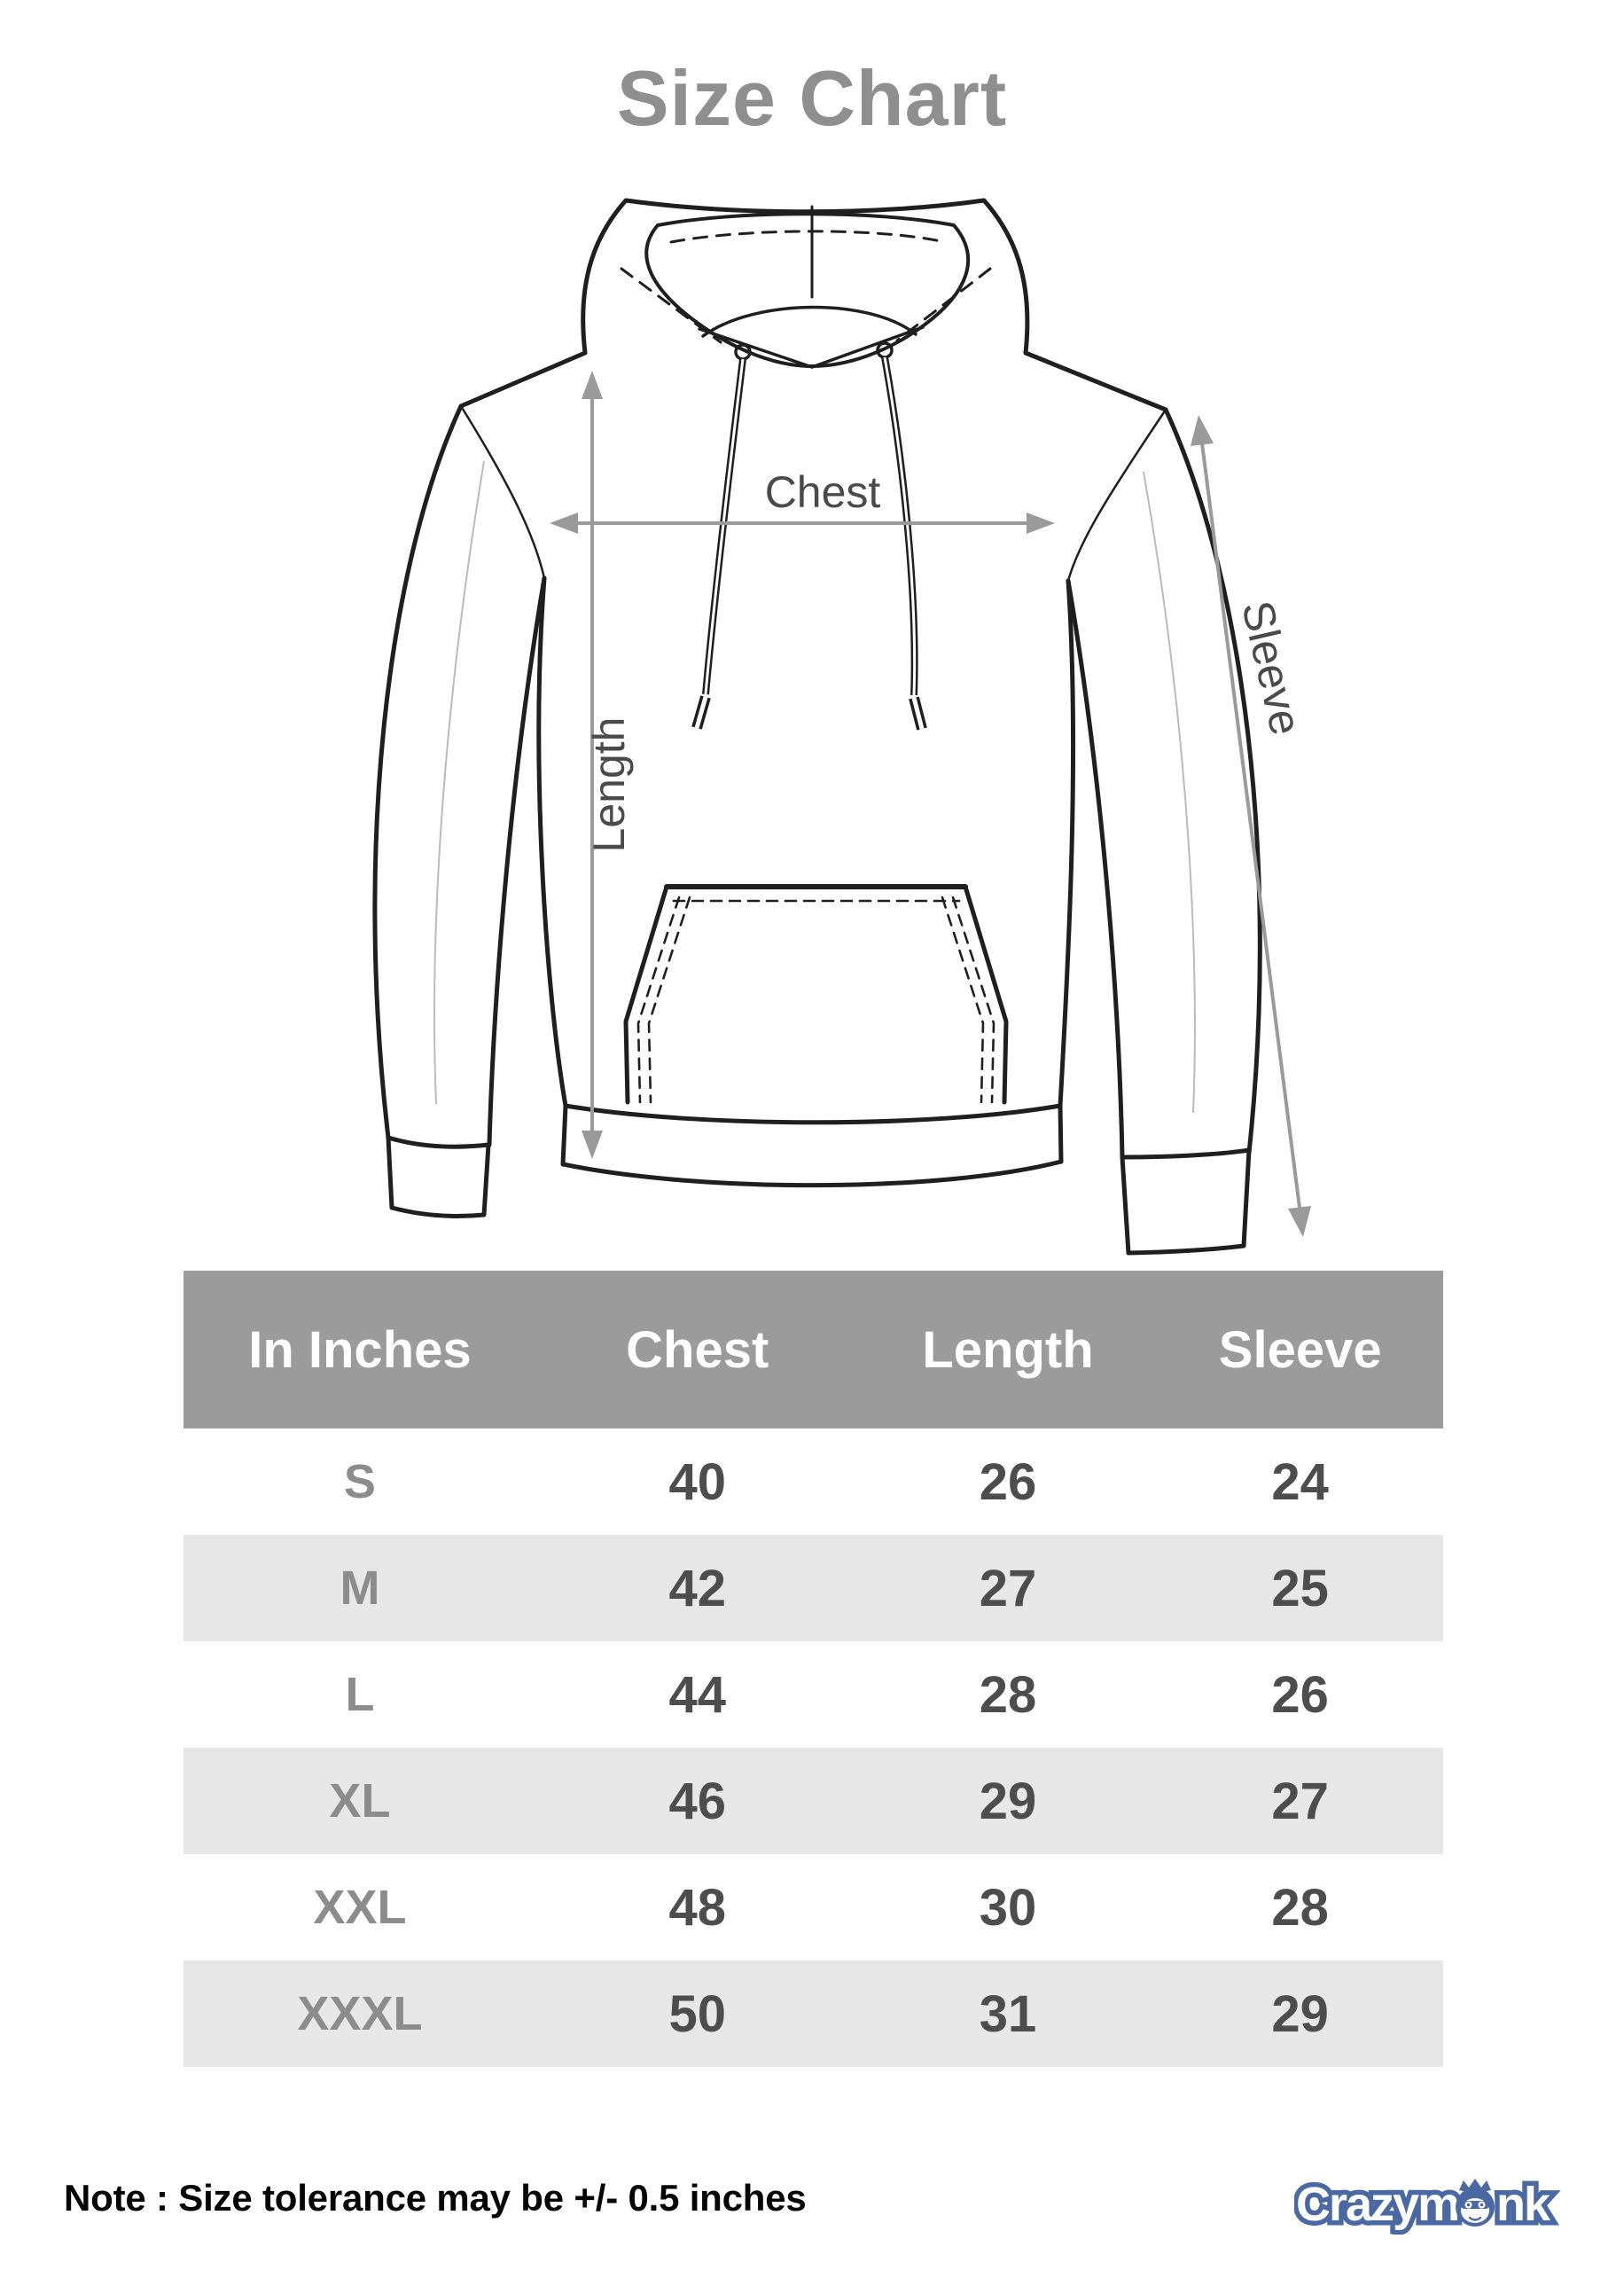 The image size is (1624, 2270). Describe the element at coordinates (359, 1482) in the screenshot. I see `size-label: S` at that location.